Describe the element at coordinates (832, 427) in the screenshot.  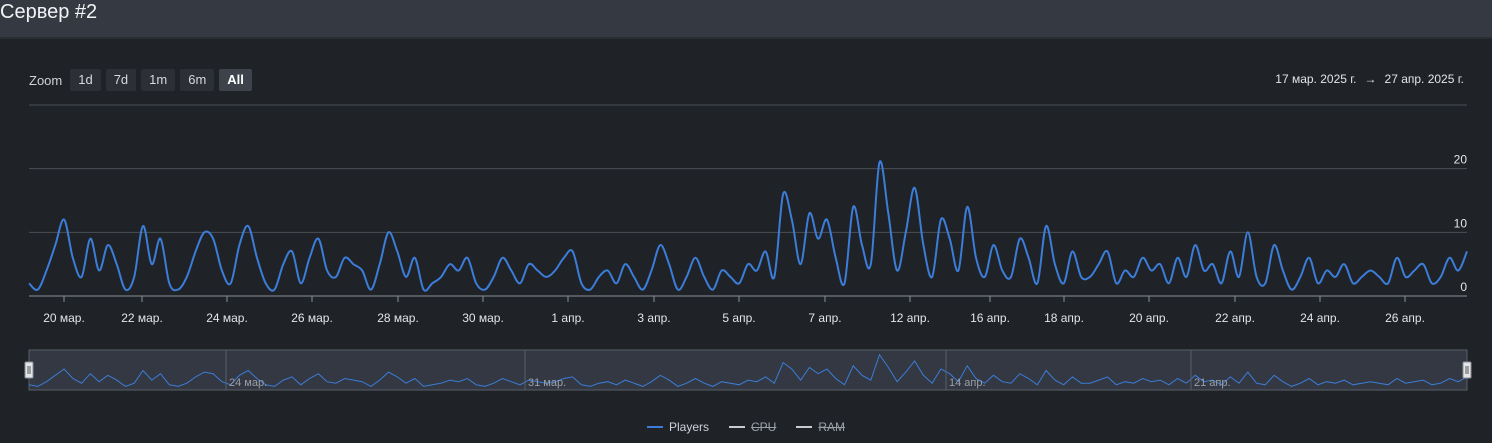
I see `legend-label-ram: RAM` at that location.